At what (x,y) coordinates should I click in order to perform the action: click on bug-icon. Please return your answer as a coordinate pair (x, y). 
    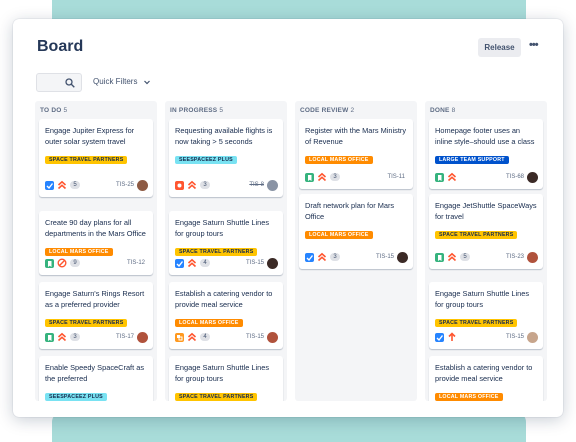
    Looking at the image, I should click on (179, 185).